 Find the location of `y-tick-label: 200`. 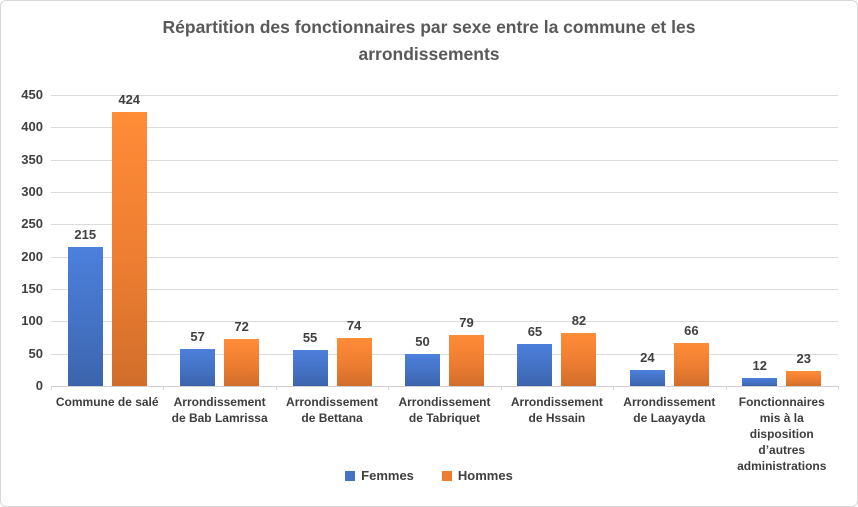

y-tick-label: 200 is located at coordinates (32, 256).